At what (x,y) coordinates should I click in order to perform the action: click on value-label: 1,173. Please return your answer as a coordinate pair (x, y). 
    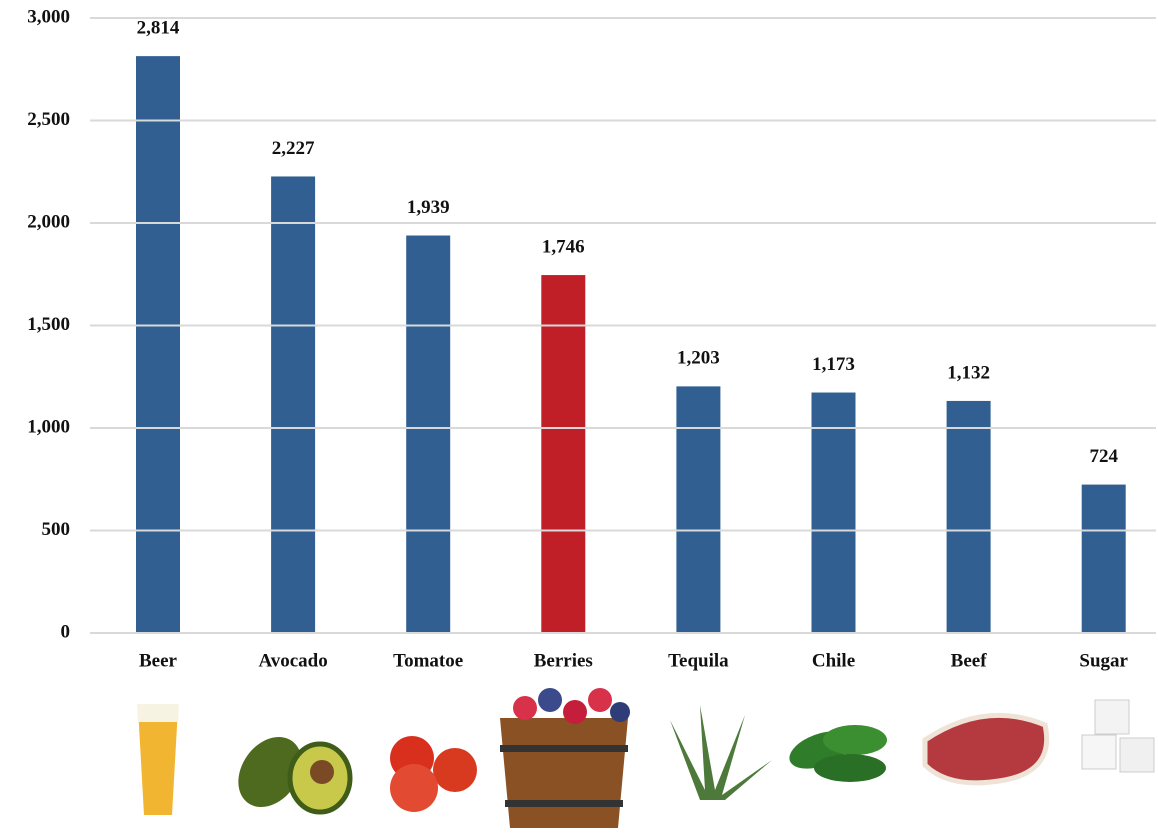
    Looking at the image, I should click on (833, 364).